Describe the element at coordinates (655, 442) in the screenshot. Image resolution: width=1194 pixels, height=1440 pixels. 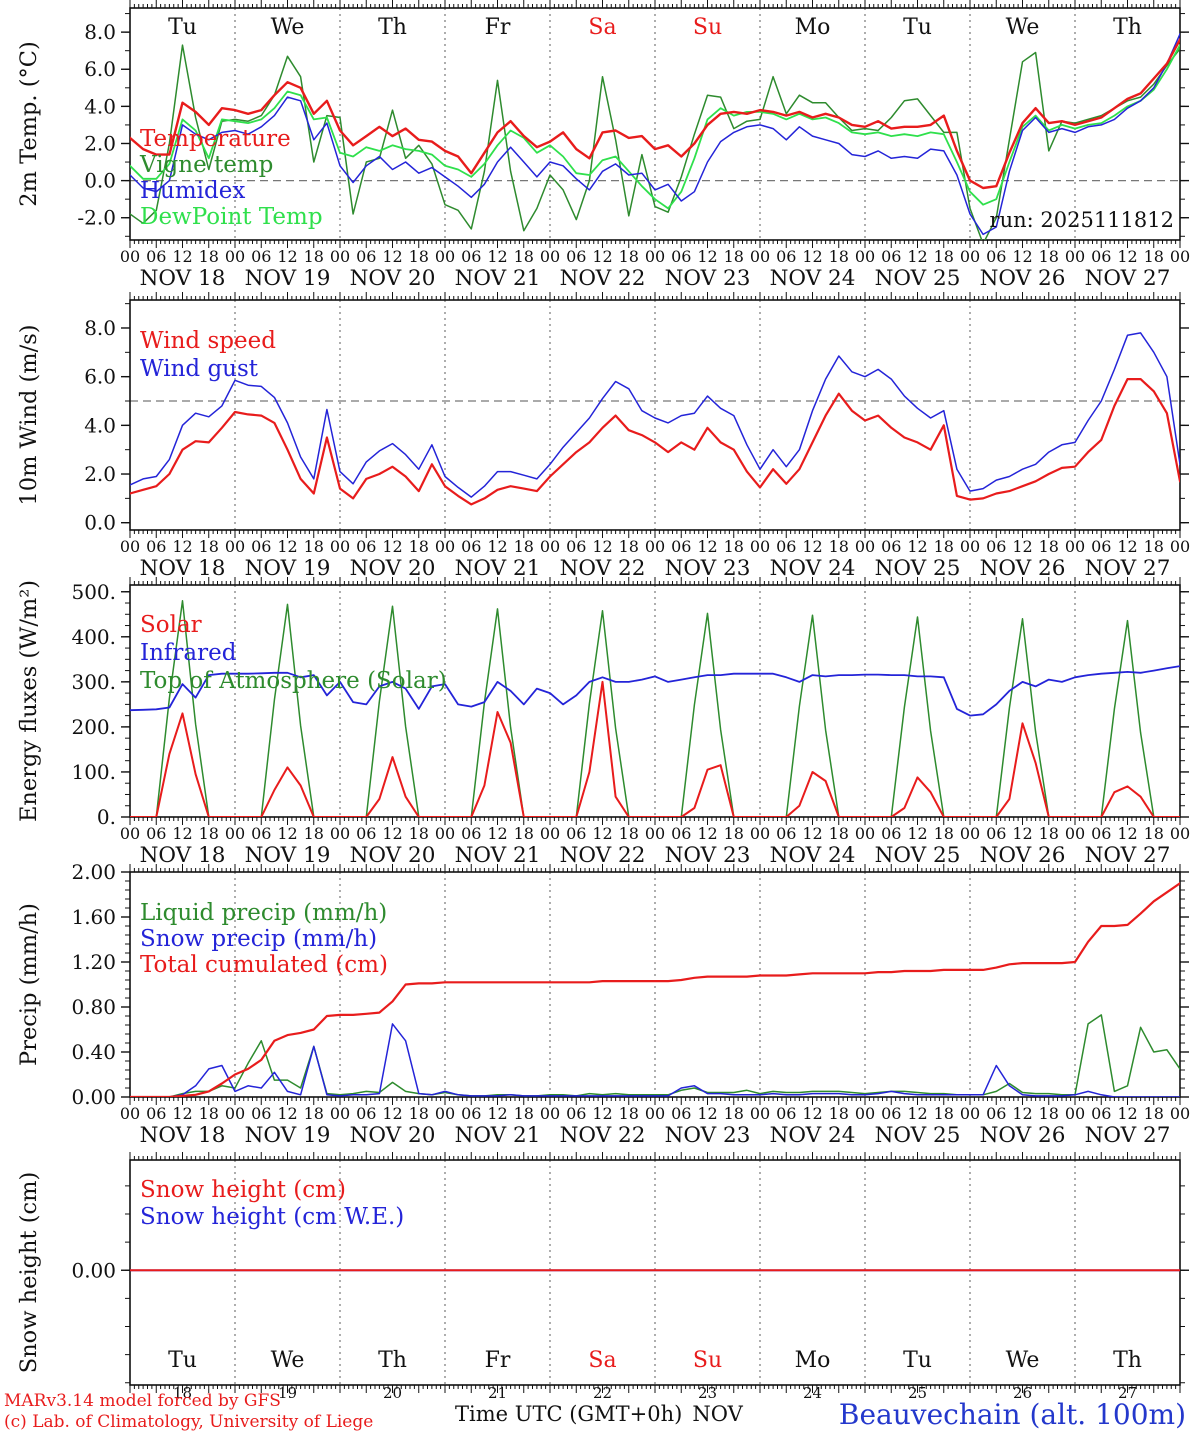
I see `wind-speed-curve` at that location.